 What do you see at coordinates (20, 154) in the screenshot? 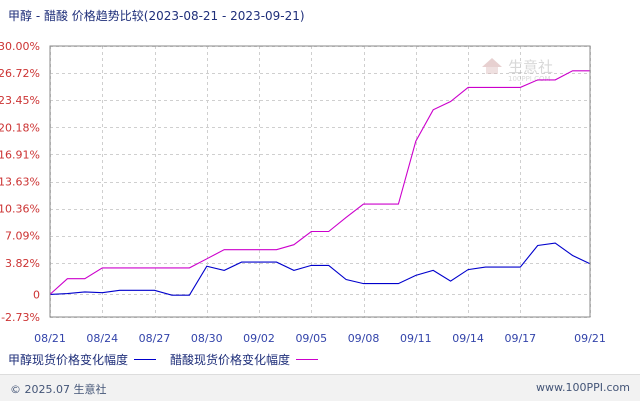
I see `y-tick-label-4: 16.91%` at bounding box center [20, 154].